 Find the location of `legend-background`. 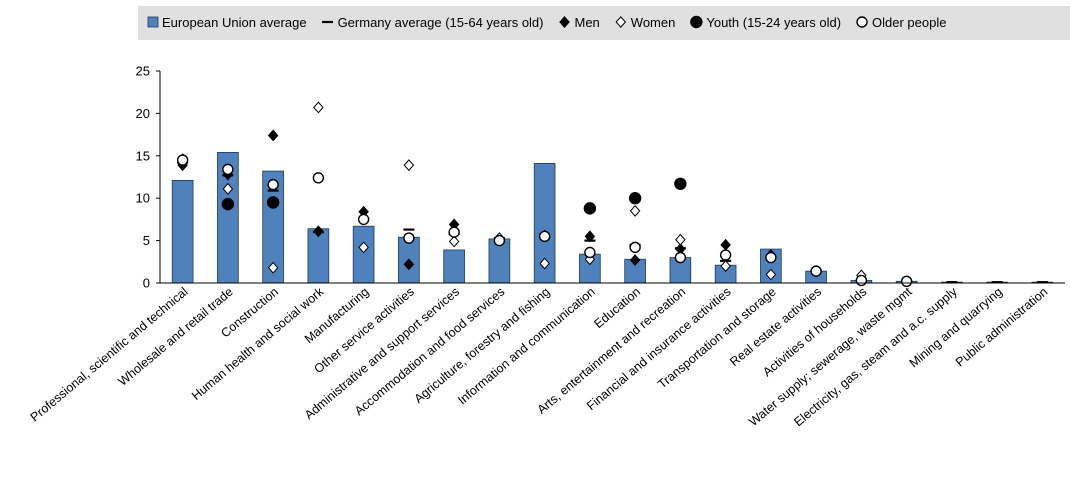

legend-background is located at coordinates (604, 23).